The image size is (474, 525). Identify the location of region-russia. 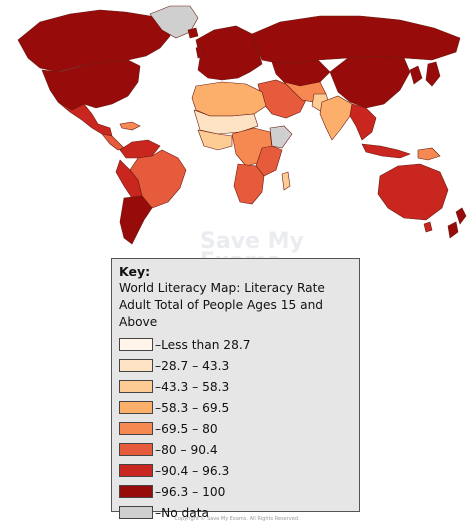
(356, 40).